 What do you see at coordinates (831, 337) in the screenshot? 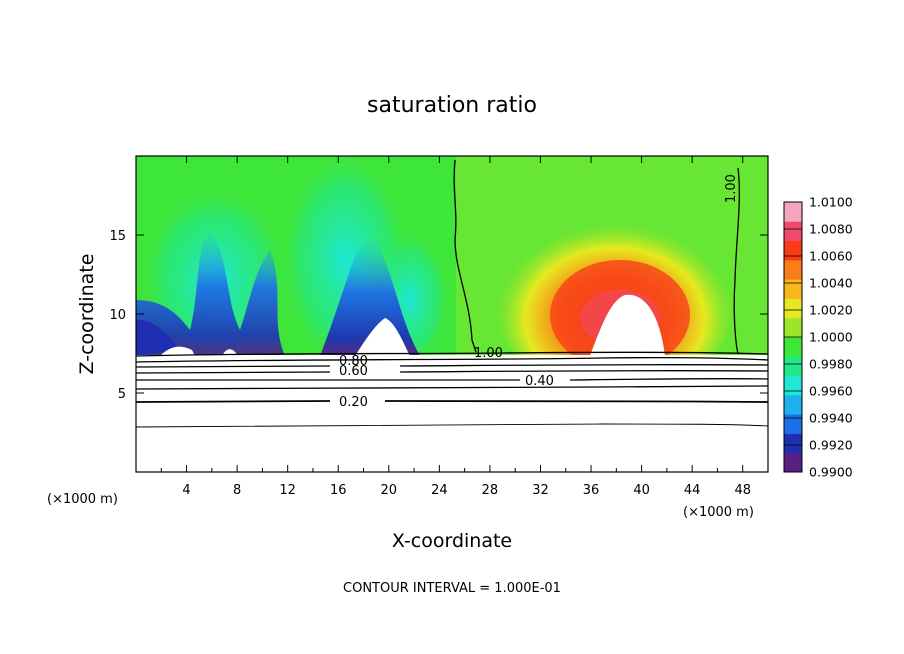
I see `colorbar-tick-label: 1.0000` at bounding box center [831, 337].